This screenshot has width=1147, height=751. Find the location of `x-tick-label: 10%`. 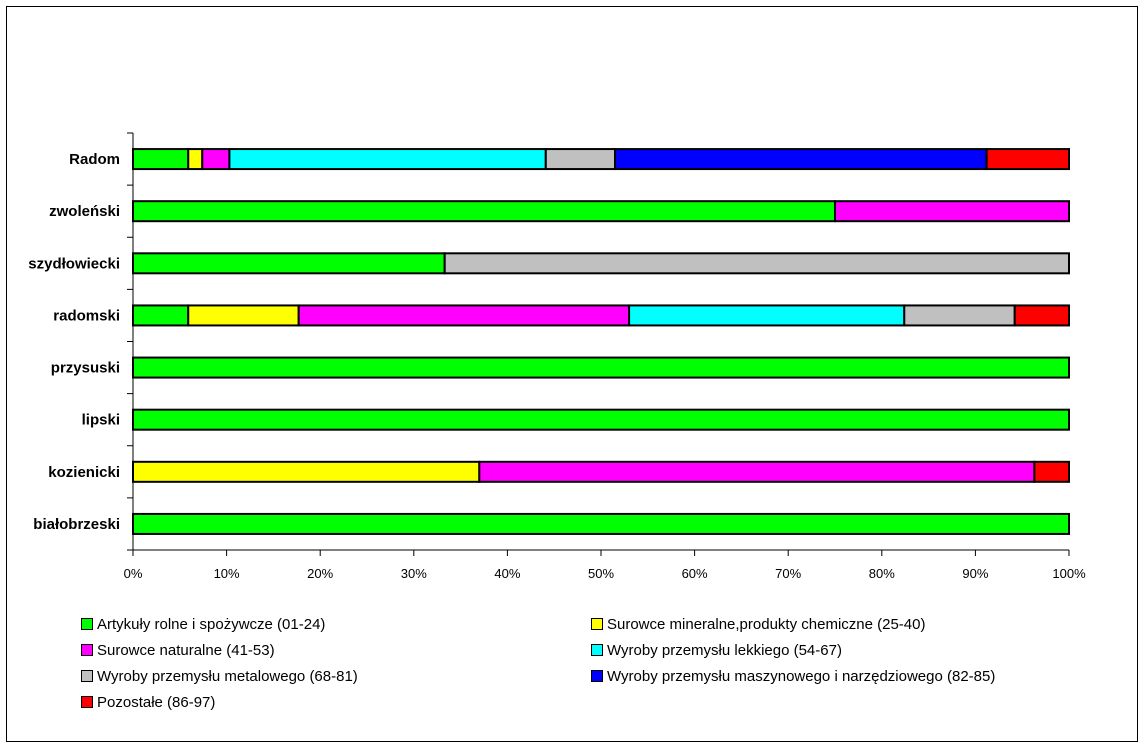

x-tick-label: 10% is located at coordinates (227, 573).